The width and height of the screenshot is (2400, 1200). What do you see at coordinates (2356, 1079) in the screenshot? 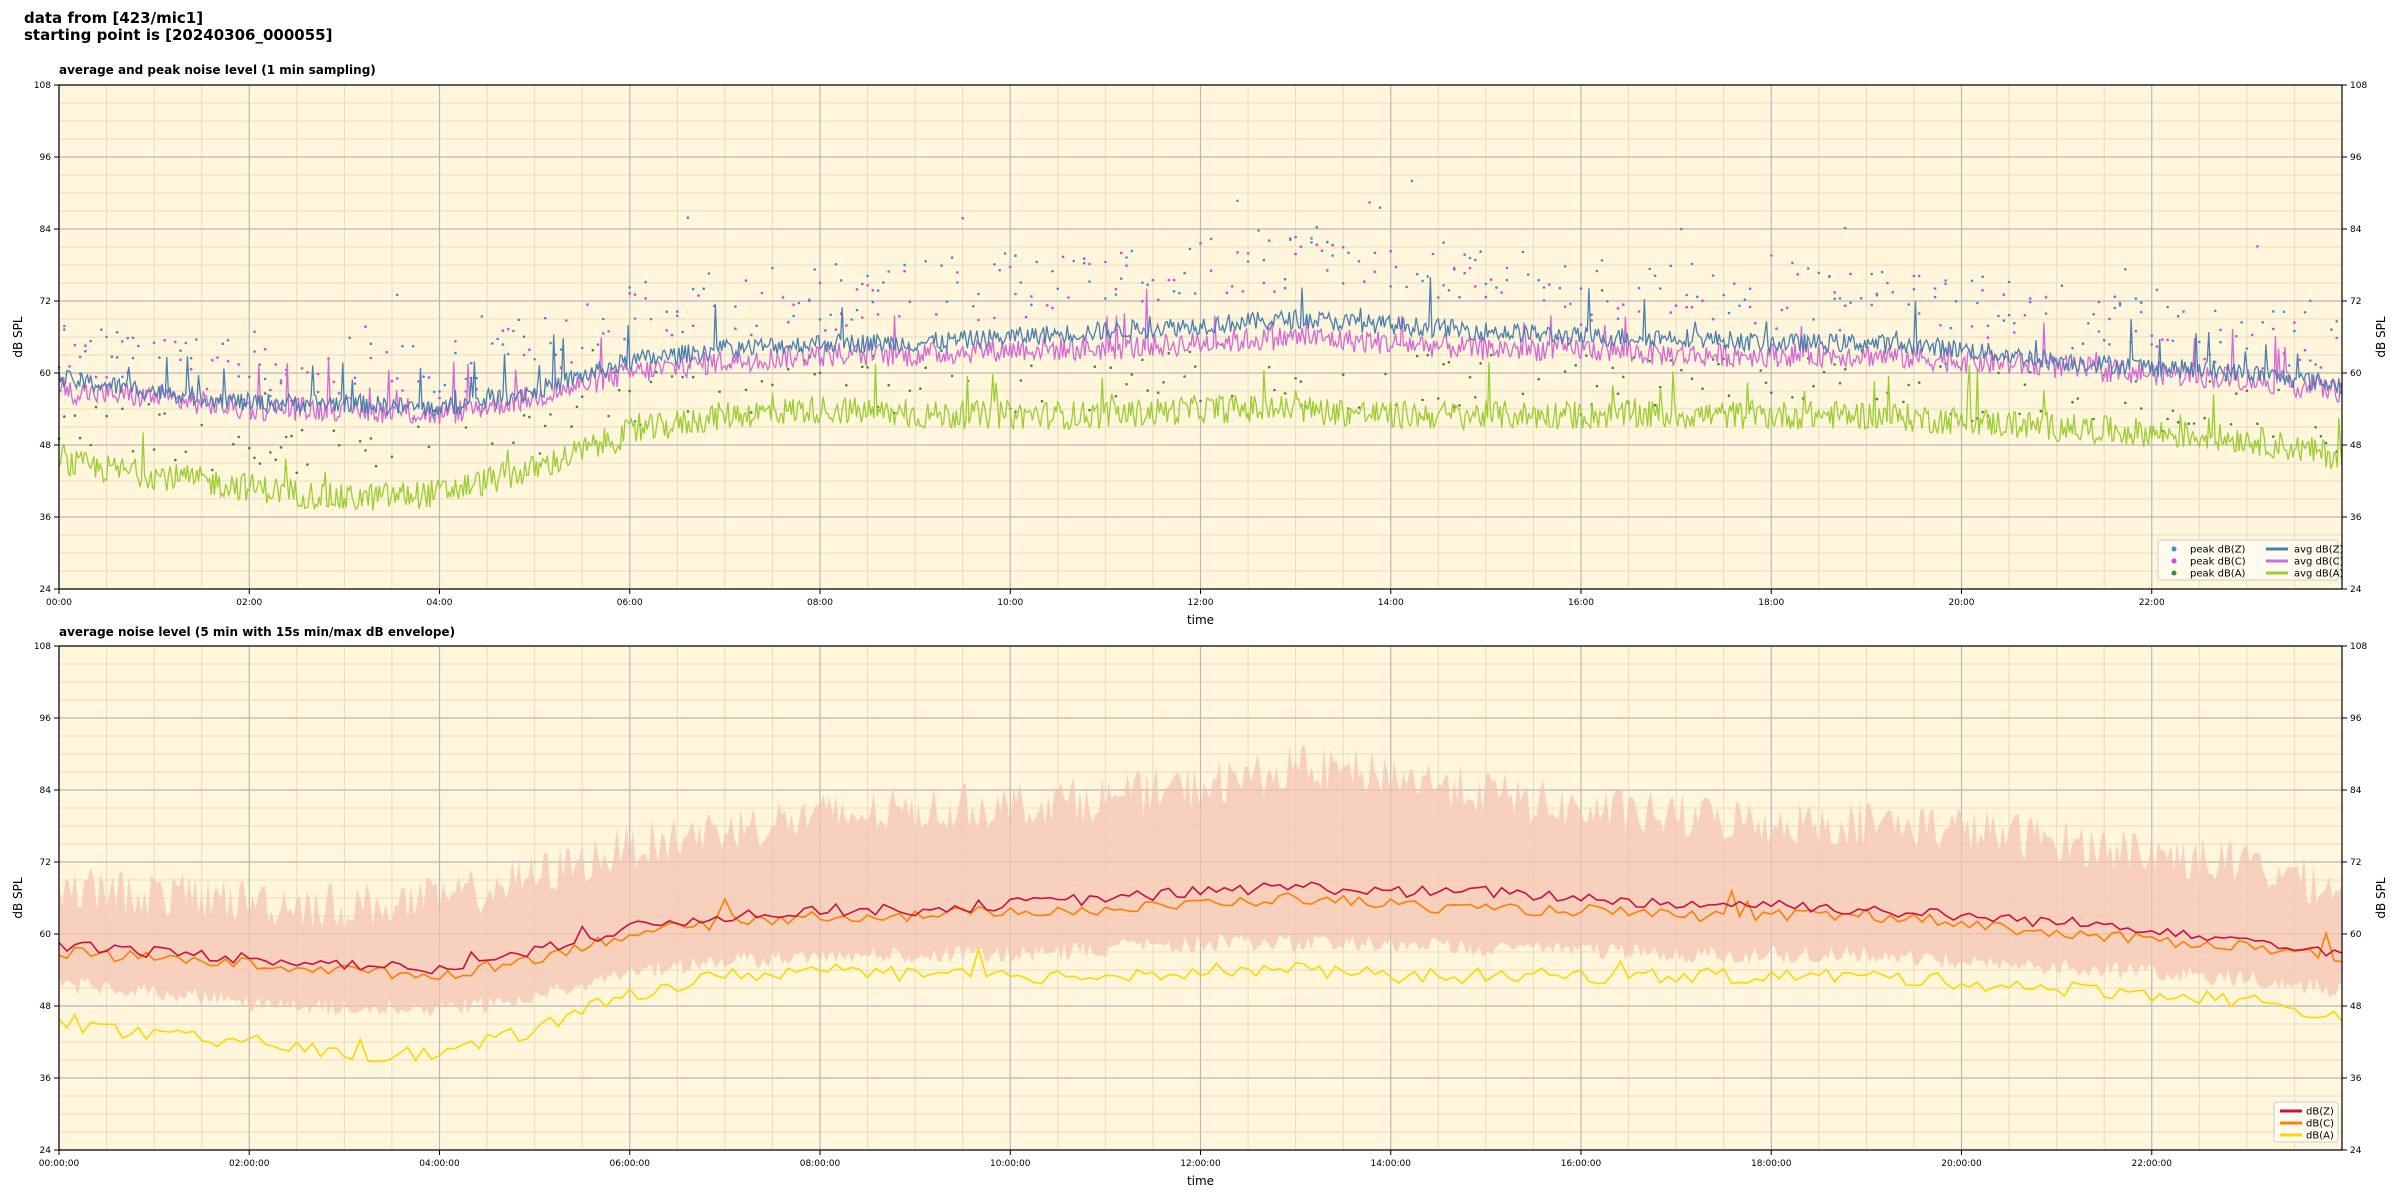
I see `y-tick-label-right: 36` at bounding box center [2356, 1079].